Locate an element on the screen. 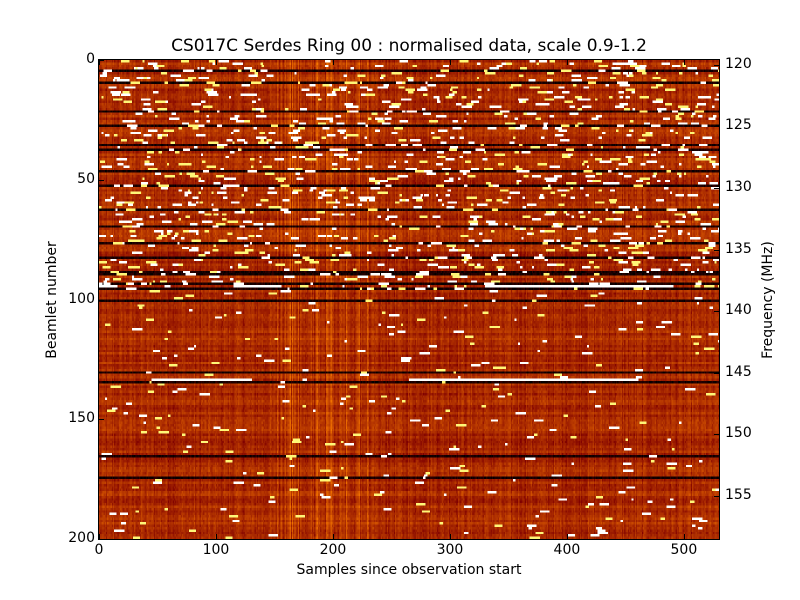  y-tick-label: 100 is located at coordinates (81, 298).